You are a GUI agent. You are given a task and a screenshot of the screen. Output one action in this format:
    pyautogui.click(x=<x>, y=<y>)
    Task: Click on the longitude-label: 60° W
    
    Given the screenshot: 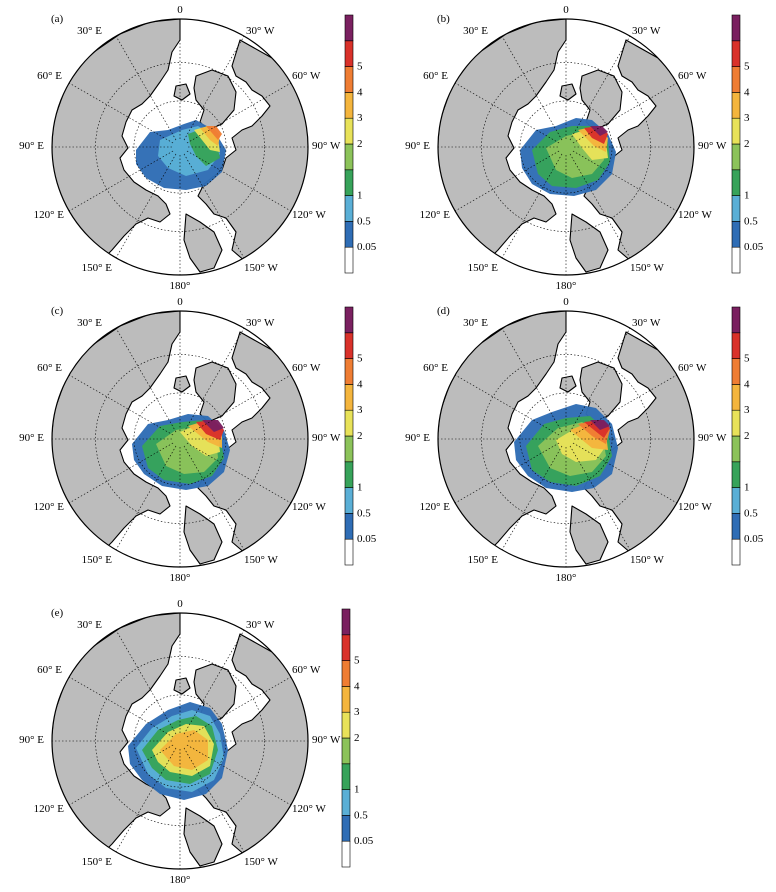 What is the action you would take?
    pyautogui.click(x=306, y=76)
    